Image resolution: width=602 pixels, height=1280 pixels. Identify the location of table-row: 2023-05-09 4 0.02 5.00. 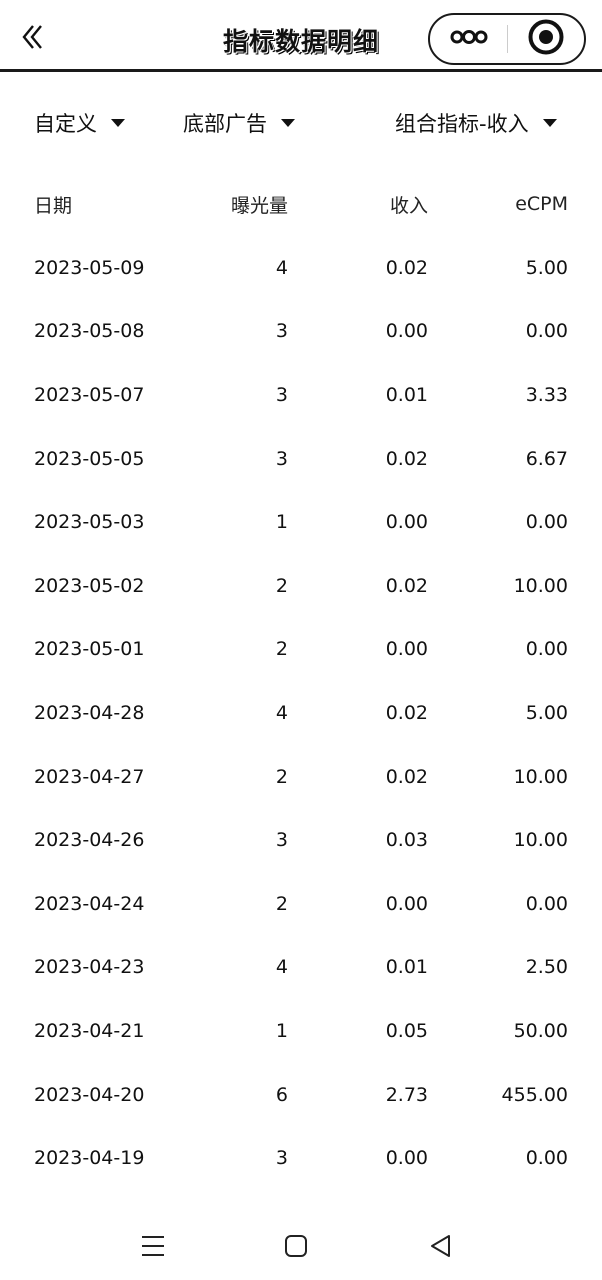
(301, 268).